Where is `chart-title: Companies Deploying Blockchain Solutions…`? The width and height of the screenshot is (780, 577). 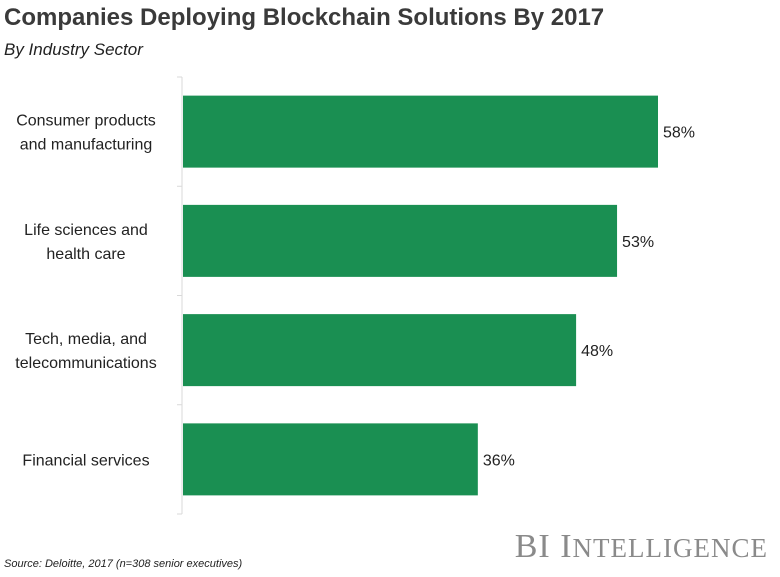 chart-title: Companies Deploying Blockchain Solutions… is located at coordinates (304, 17).